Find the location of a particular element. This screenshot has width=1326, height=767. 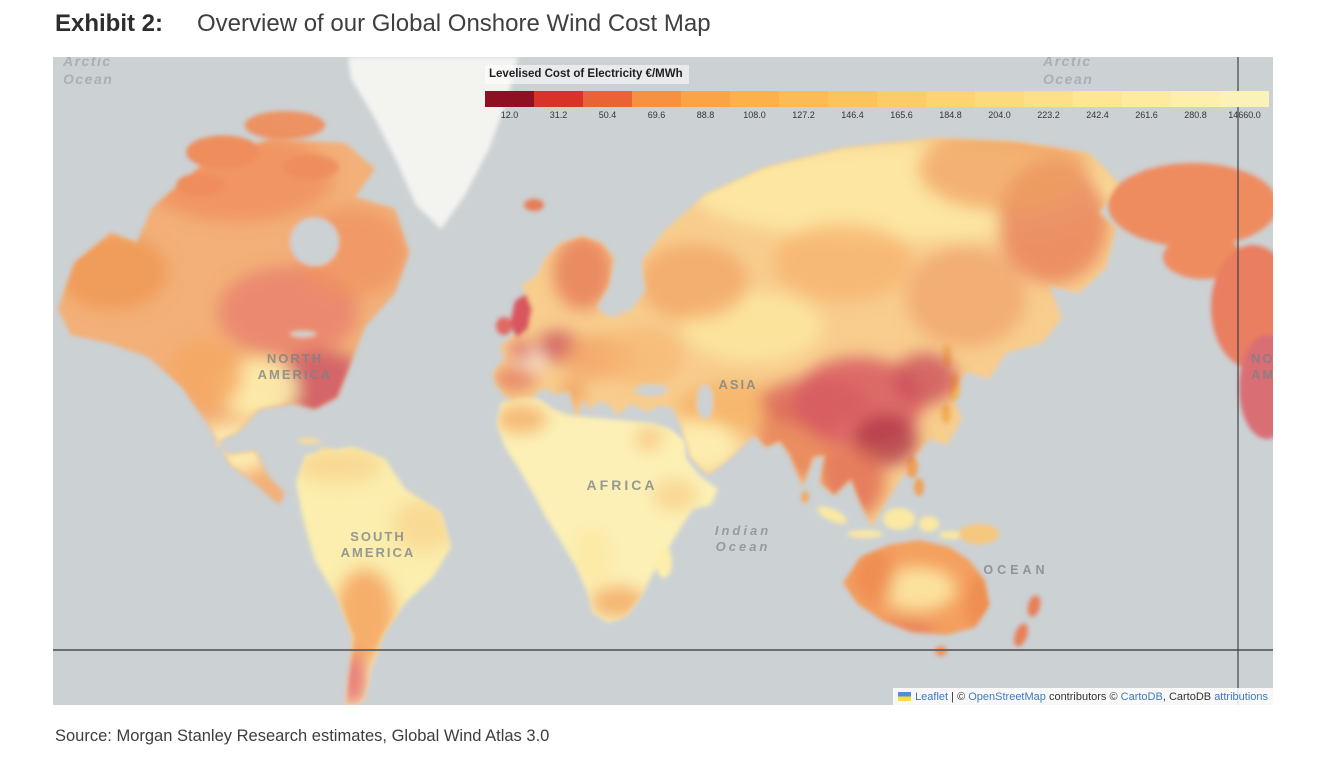

uk-landmass is located at coordinates (521, 316).